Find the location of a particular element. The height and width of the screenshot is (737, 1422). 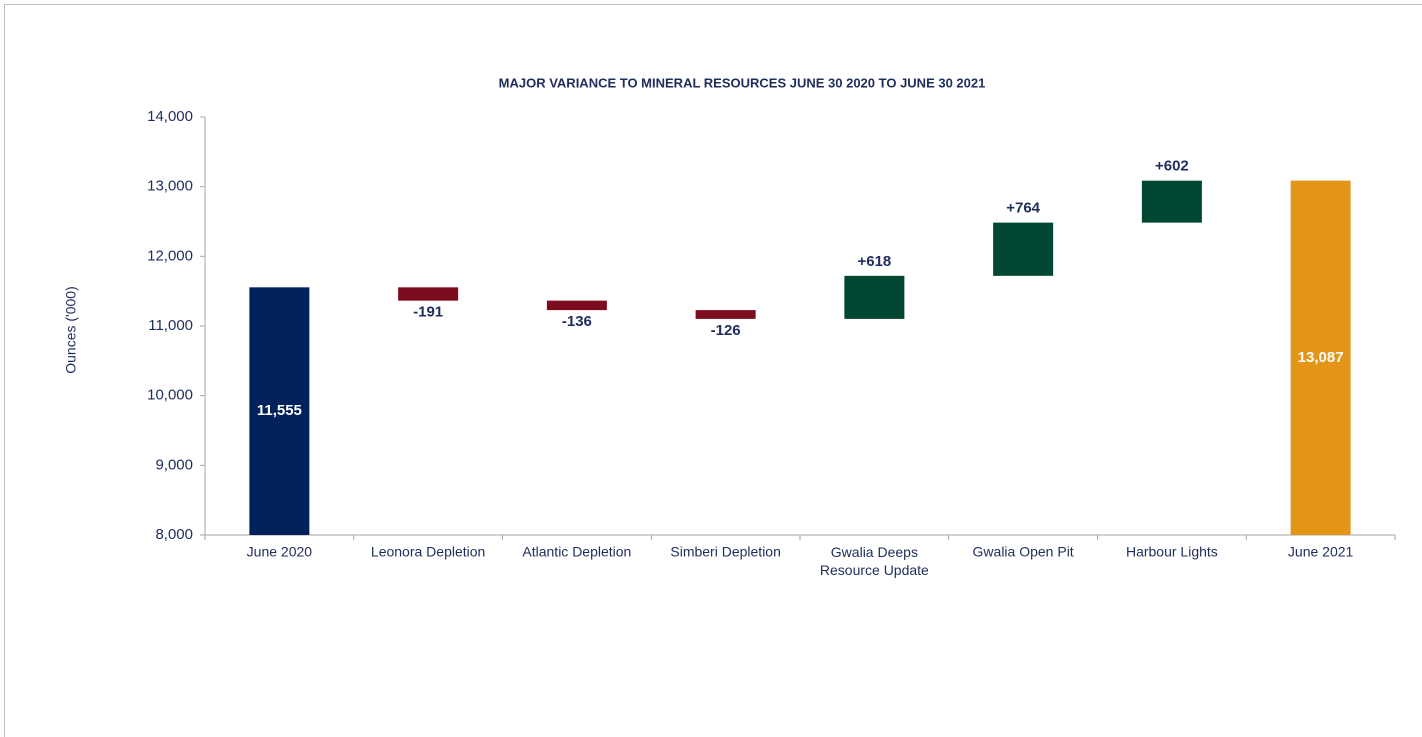

y-tick-label: 9,000 is located at coordinates (174, 464).